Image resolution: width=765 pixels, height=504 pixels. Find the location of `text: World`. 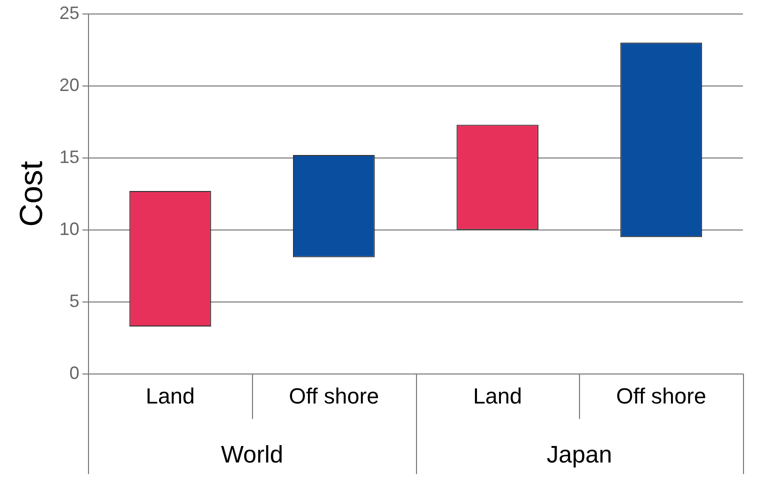

text: World is located at coordinates (252, 455).